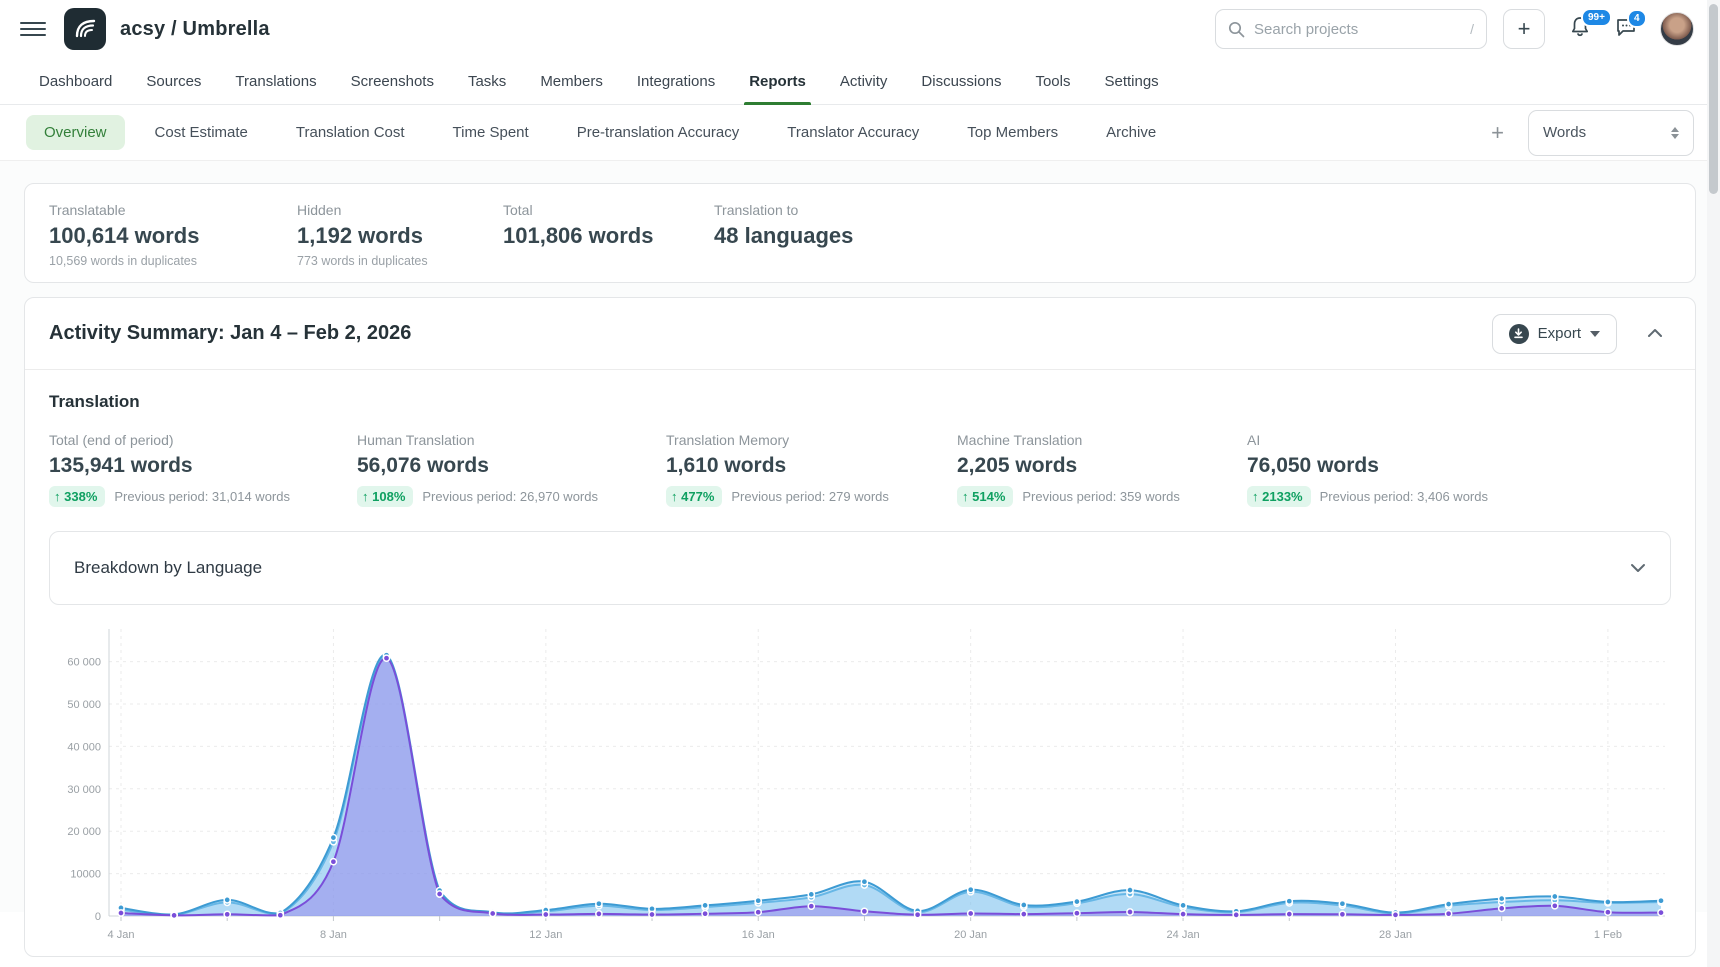 This screenshot has width=1720, height=967. Describe the element at coordinates (658, 132) in the screenshot. I see `subtab-pretranslation-accuracy: Pre-translation Accuracy` at that location.